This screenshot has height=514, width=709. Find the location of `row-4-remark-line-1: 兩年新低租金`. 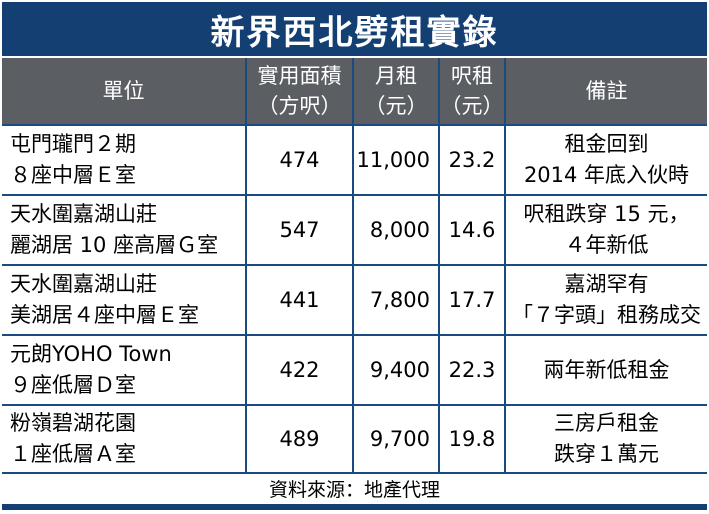

row-4-remark-line-1: 兩年新低租金 is located at coordinates (606, 369).